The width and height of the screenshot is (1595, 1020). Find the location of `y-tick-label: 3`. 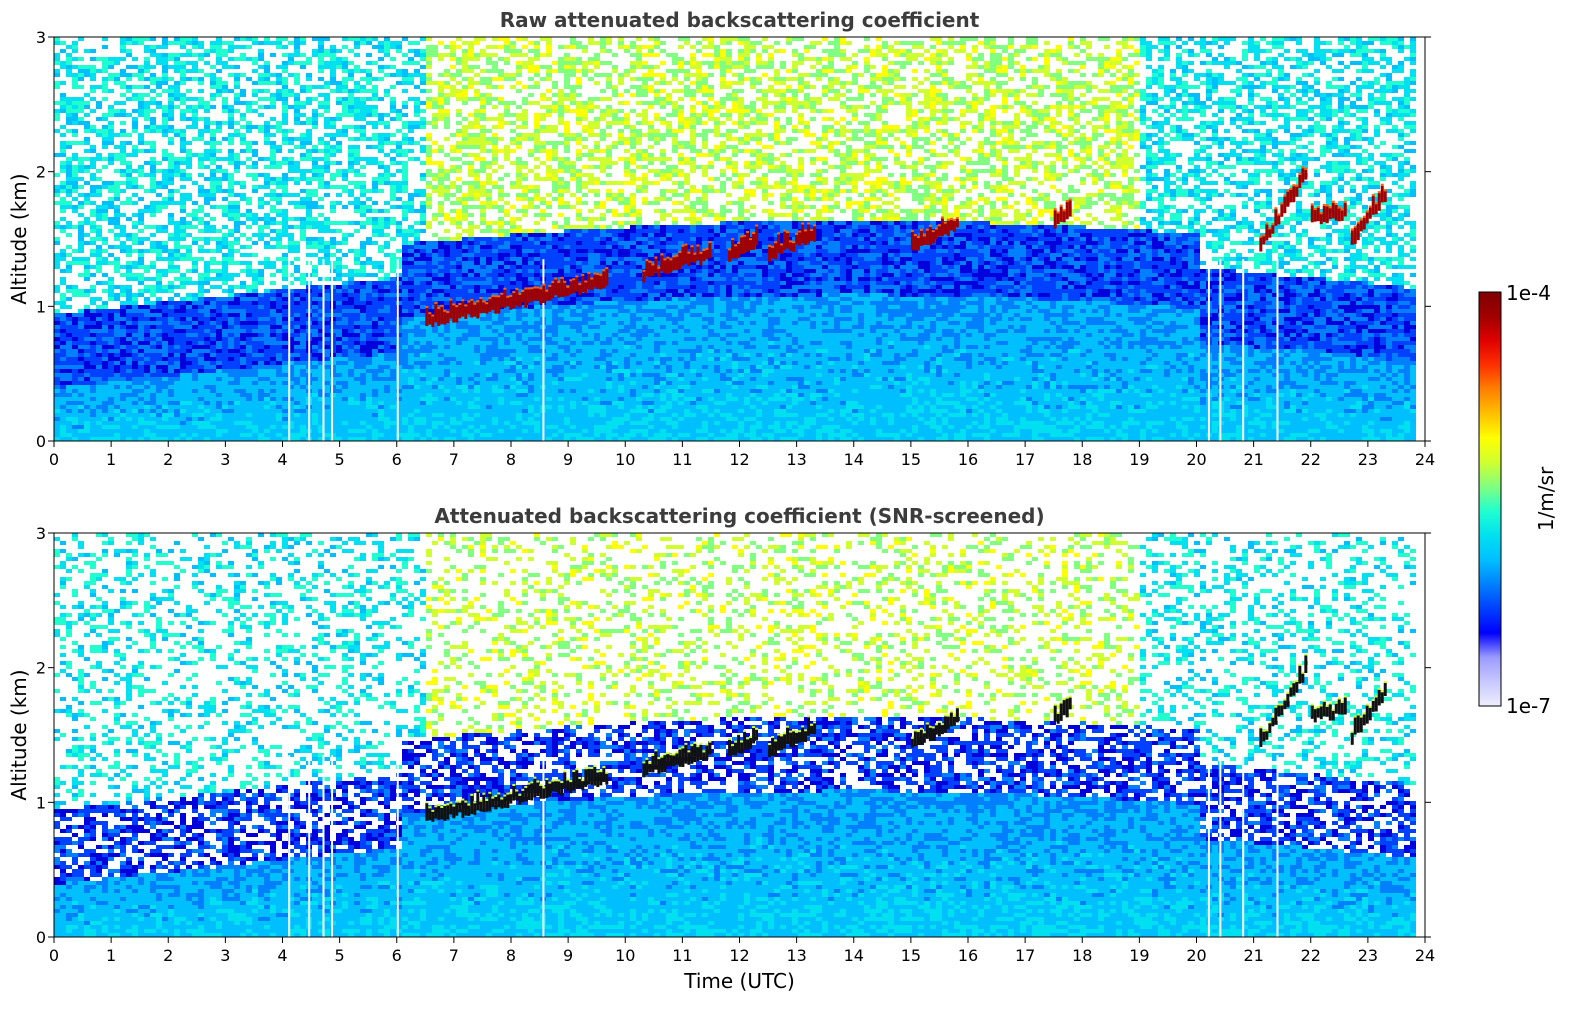

y-tick-label: 3 is located at coordinates (41, 37).